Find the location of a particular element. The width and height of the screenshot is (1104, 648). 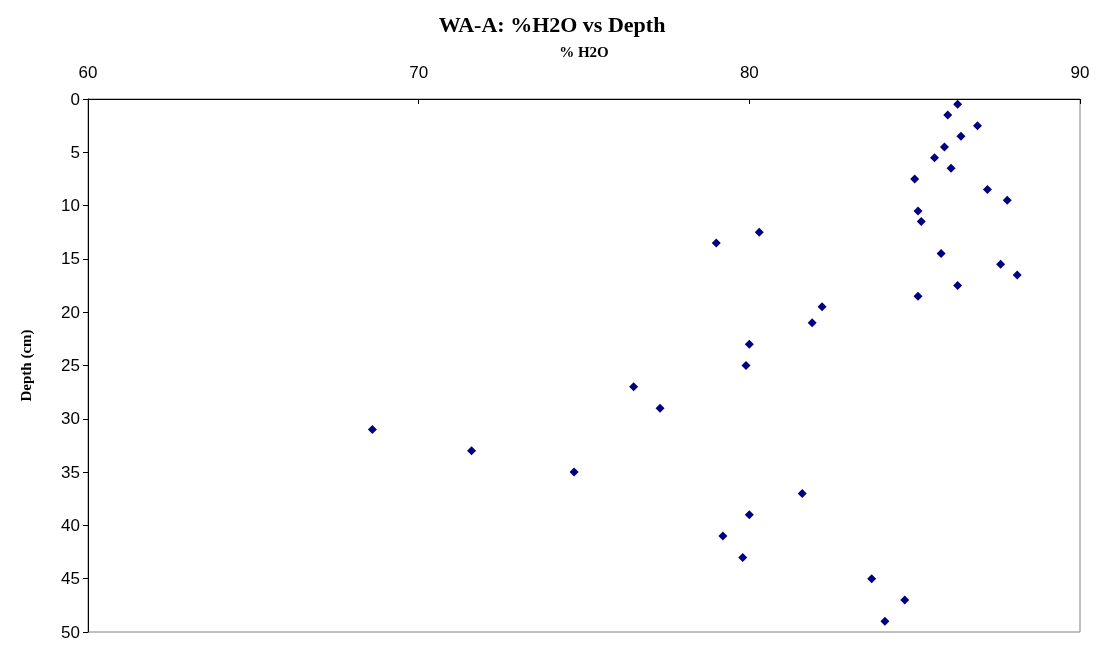

x-axis-title: % H2O is located at coordinates (584, 51).